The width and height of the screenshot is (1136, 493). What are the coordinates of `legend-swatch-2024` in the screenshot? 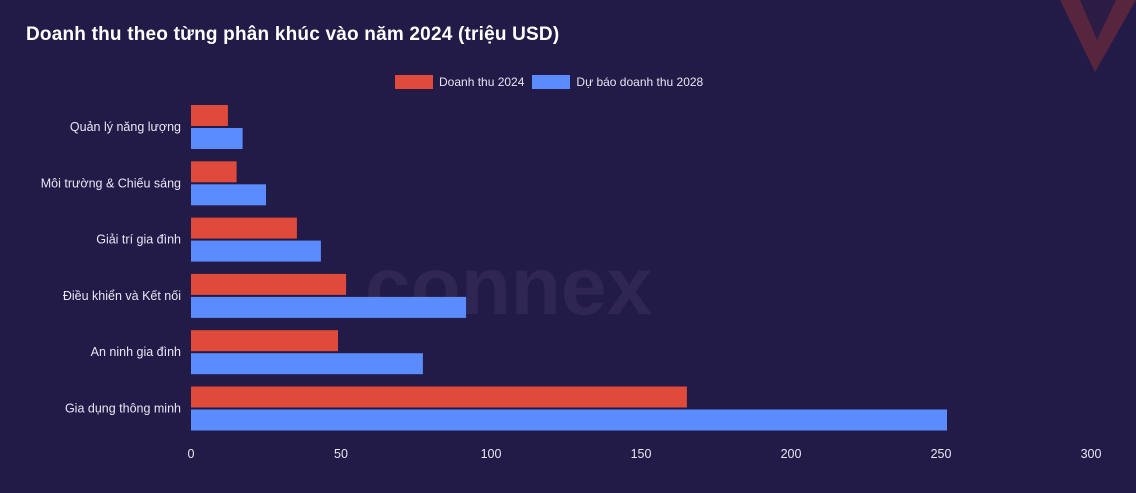 It's located at (414, 82).